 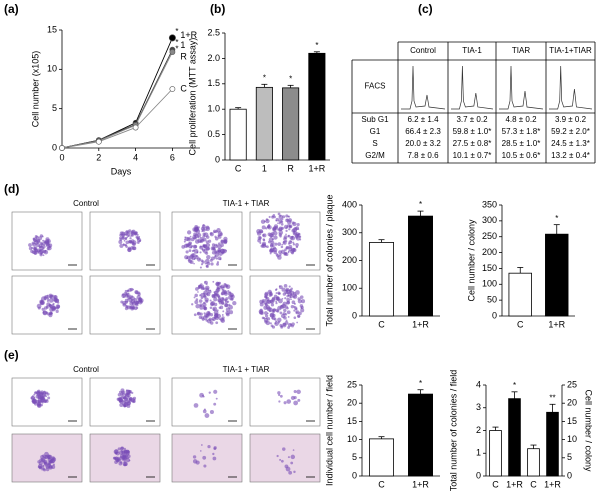 What do you see at coordinates (556, 324) in the screenshot?
I see `x-tick-label: 1+R` at bounding box center [556, 324].